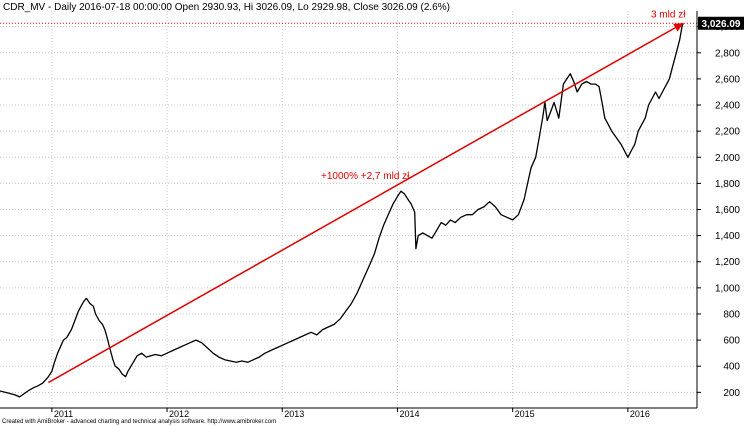 The width and height of the screenshot is (744, 426). Describe the element at coordinates (731, 341) in the screenshot. I see `y-tick-label: 600` at that location.